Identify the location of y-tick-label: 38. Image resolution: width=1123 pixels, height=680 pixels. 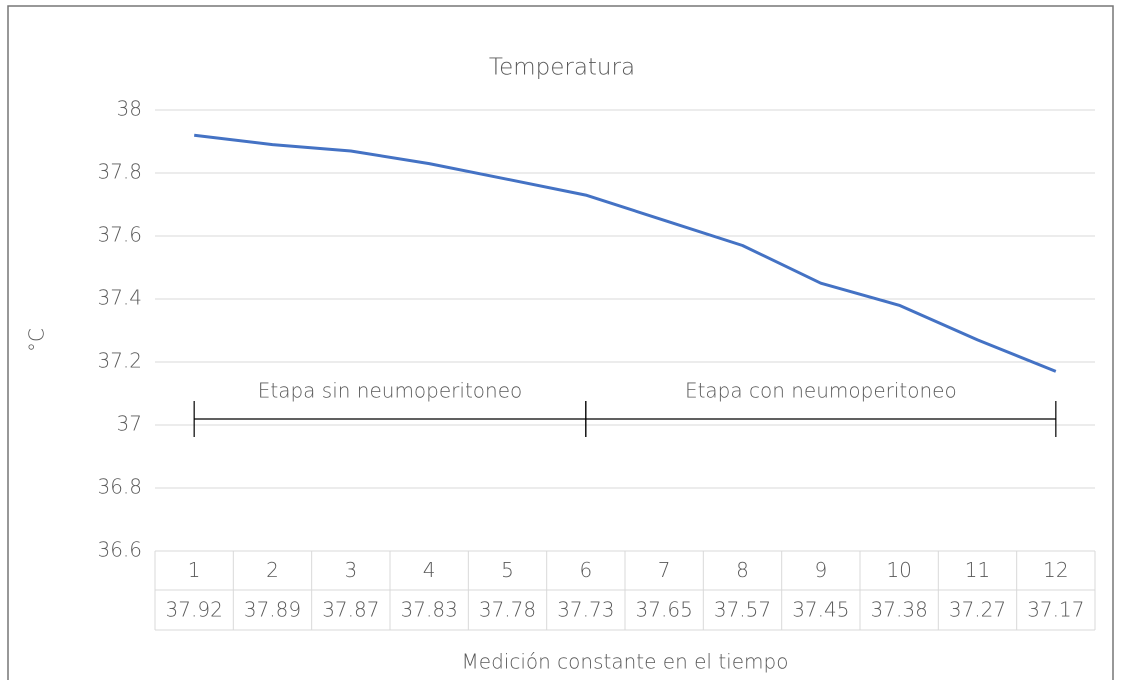
(129, 109).